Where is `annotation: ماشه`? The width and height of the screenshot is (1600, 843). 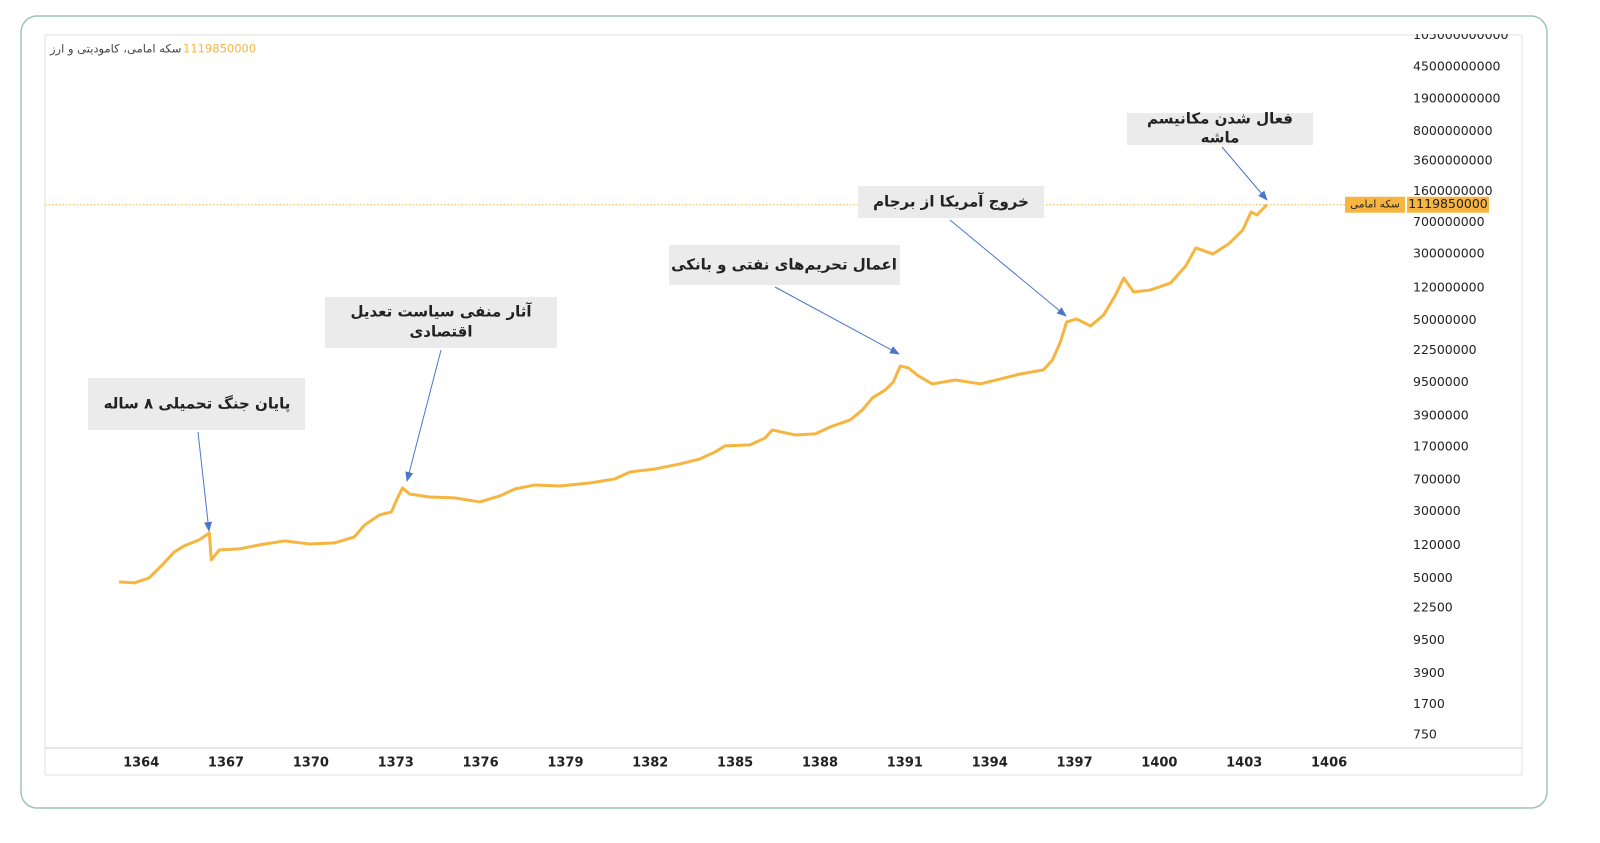 annotation: ماشه is located at coordinates (1220, 138).